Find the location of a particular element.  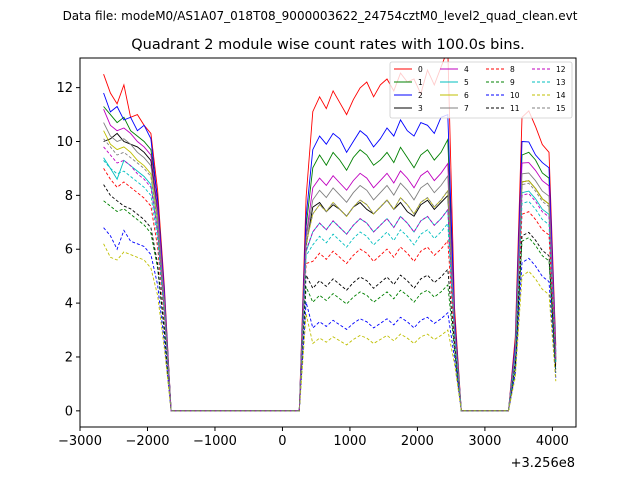

legend-label: 13 is located at coordinates (561, 82).